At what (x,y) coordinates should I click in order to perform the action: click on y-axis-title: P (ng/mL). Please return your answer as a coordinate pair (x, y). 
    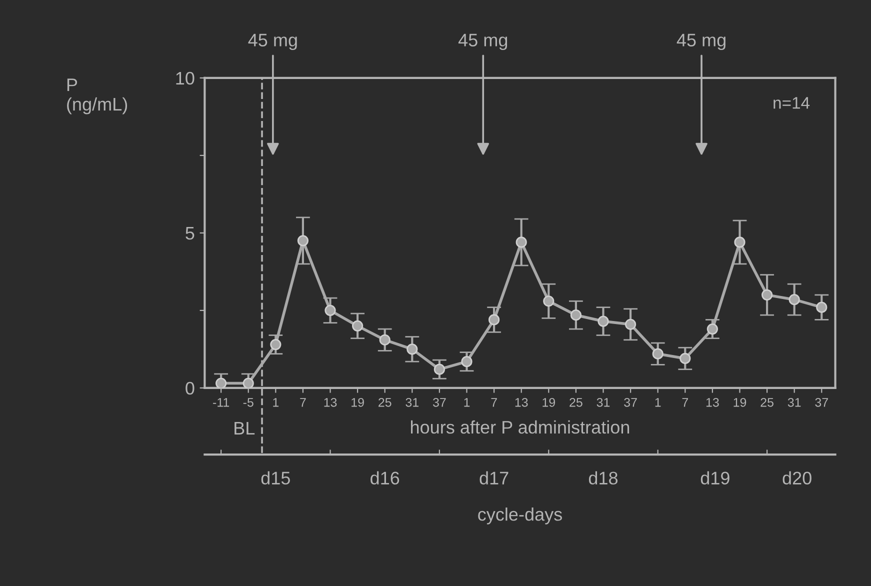
    Looking at the image, I should click on (97, 96).